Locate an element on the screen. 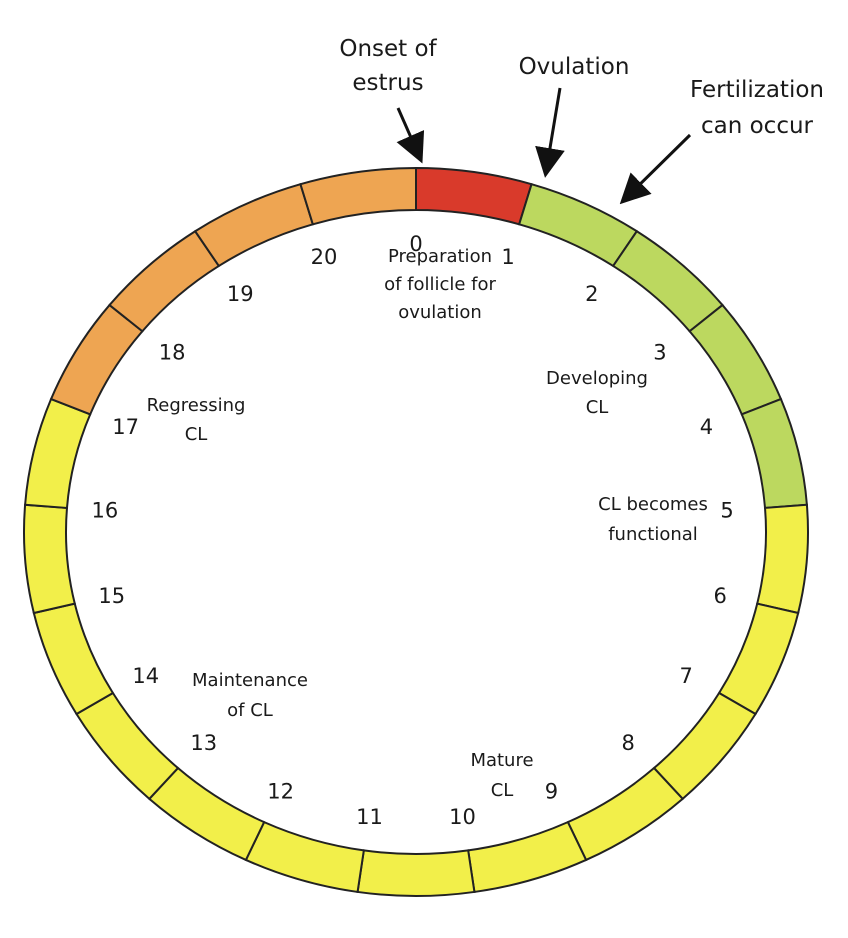 The height and width of the screenshot is (938, 848). functional-label-line1: CL becomes is located at coordinates (653, 504).